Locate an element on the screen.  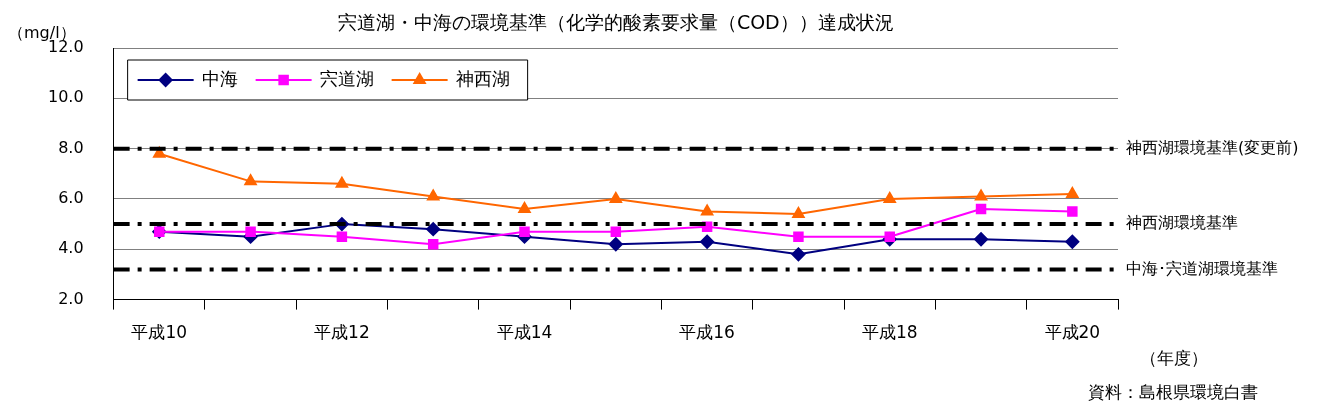
x-tick-label: 平成18 is located at coordinates (889, 332).